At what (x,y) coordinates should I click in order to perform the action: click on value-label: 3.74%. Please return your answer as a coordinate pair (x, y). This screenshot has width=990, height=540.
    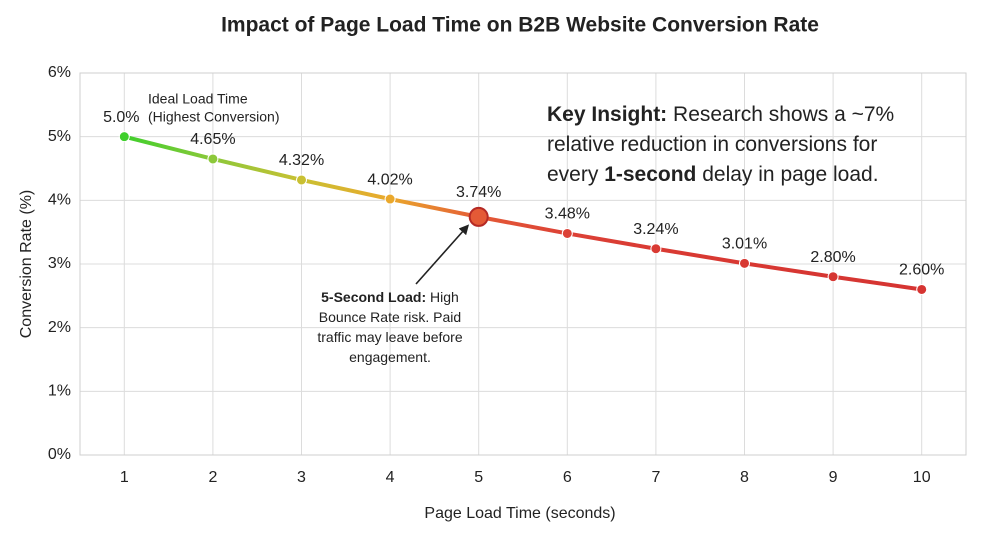
    Looking at the image, I should click on (478, 192).